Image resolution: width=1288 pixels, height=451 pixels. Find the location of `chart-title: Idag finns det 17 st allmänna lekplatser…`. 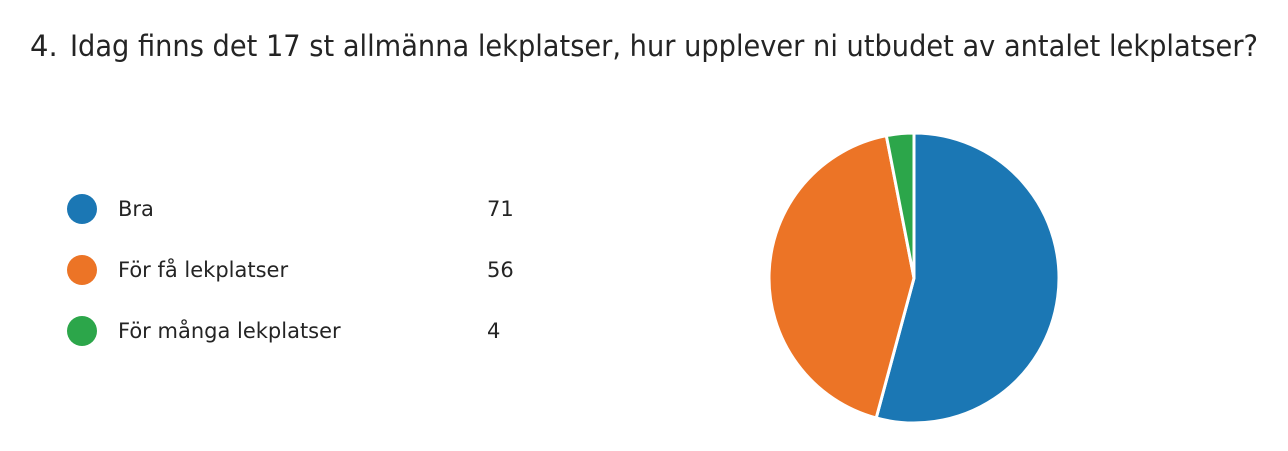

chart-title: Idag finns det 17 st allmänna lekplatser… is located at coordinates (664, 46).